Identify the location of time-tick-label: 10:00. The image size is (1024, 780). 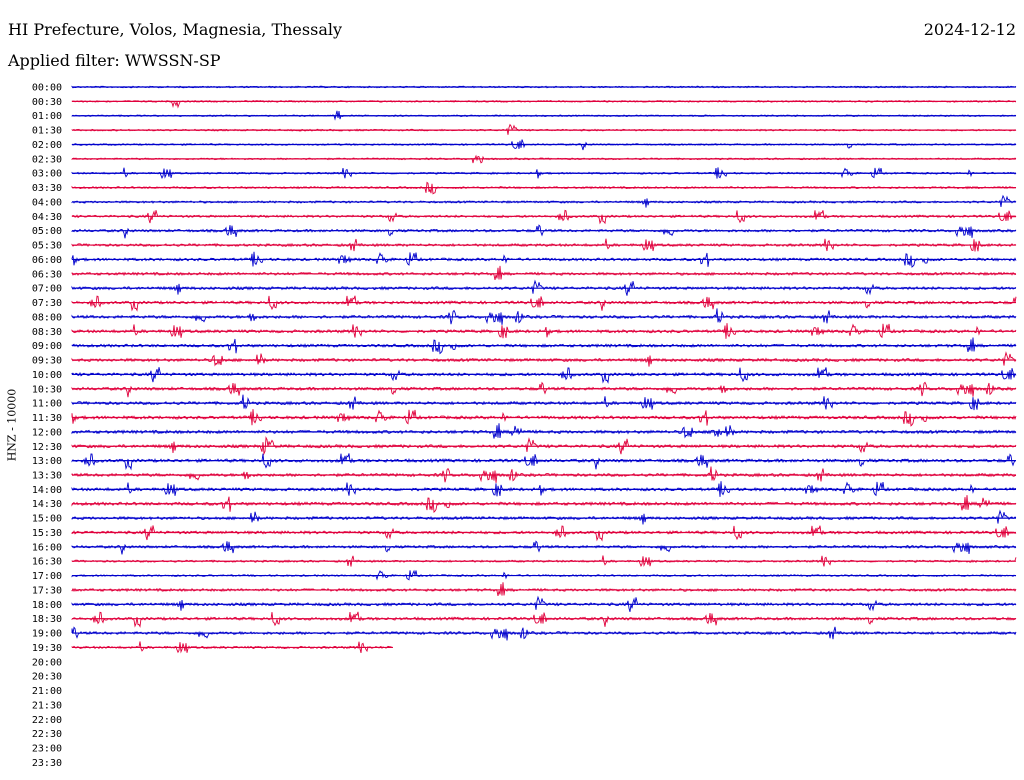
(47, 375).